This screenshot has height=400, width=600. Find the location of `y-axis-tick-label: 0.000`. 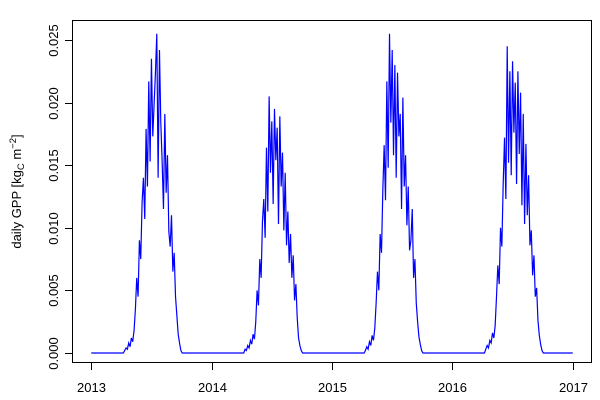

y-axis-tick-label: 0.000 is located at coordinates (53, 353).